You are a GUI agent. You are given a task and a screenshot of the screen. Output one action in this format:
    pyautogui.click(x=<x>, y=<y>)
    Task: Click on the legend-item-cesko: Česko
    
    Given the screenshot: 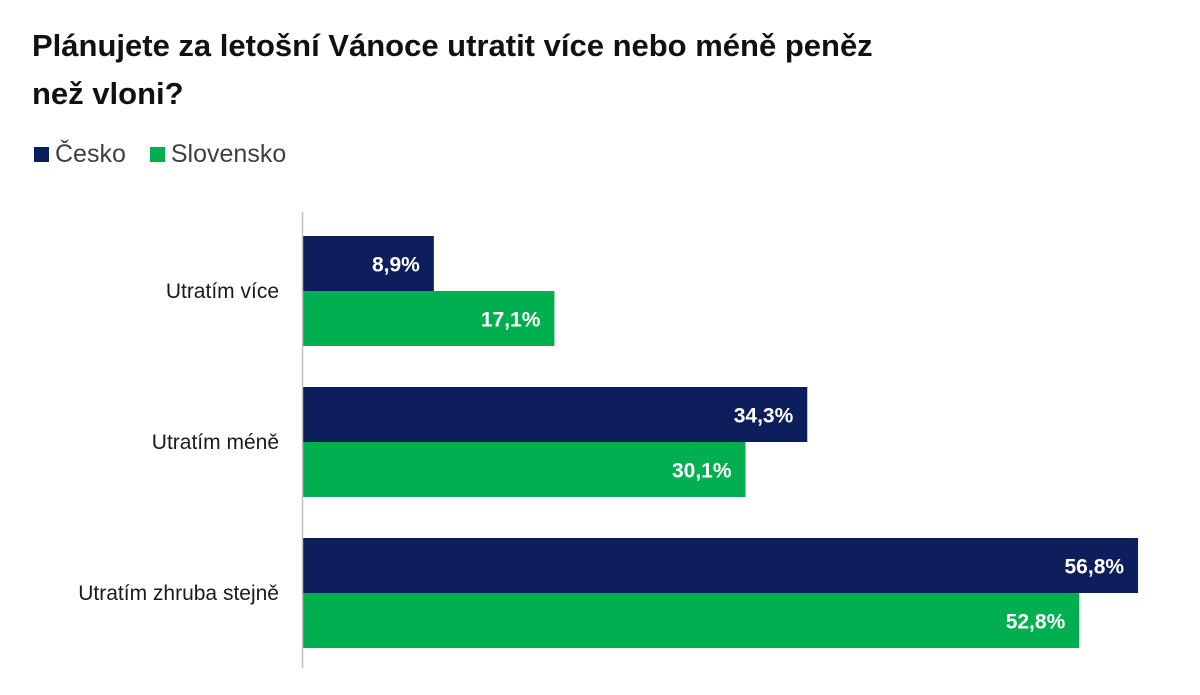 What is the action you would take?
    pyautogui.click(x=80, y=154)
    